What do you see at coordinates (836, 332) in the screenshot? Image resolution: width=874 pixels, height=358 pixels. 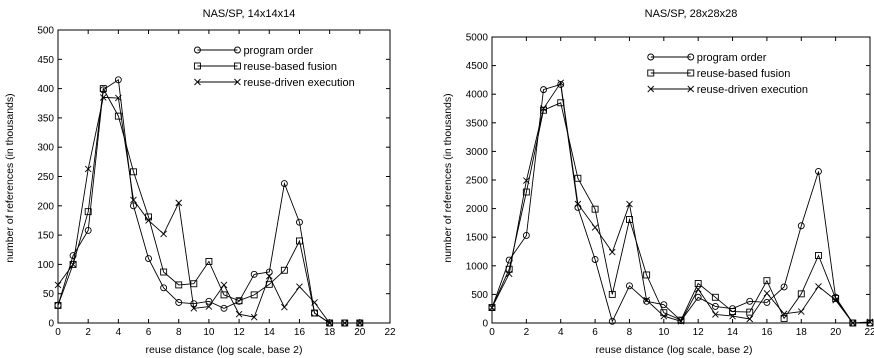 I see `x-tick-label: 20` at bounding box center [836, 332].